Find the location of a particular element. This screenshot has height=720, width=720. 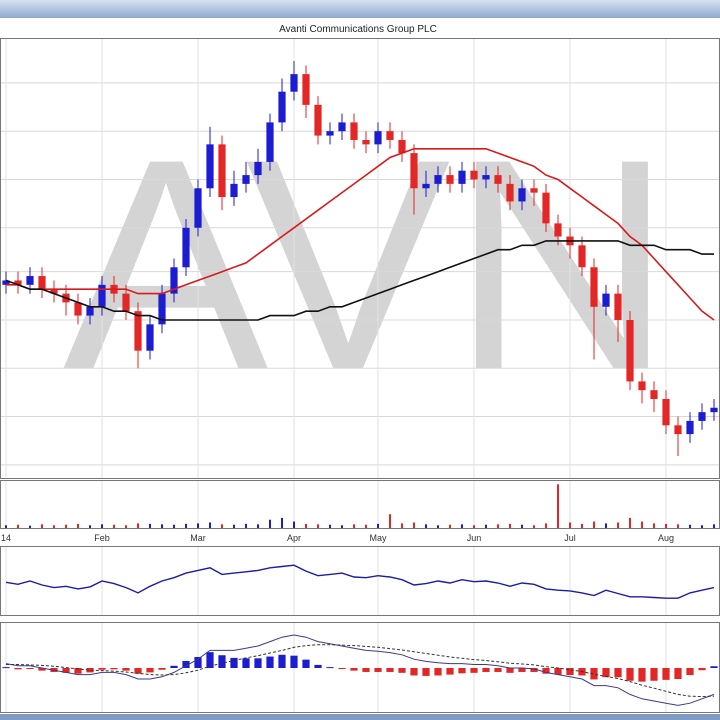

status-bar is located at coordinates (360, 717).